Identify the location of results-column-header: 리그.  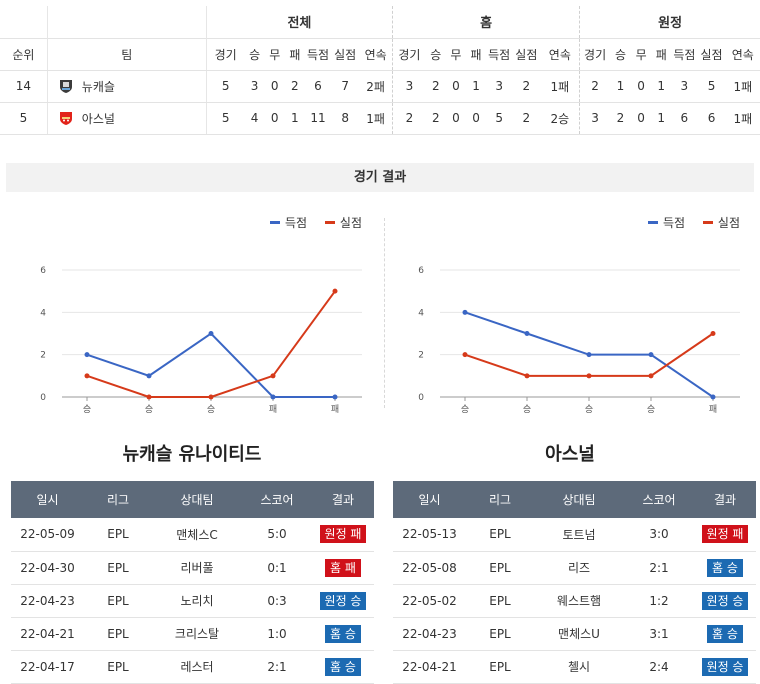
(500, 499).